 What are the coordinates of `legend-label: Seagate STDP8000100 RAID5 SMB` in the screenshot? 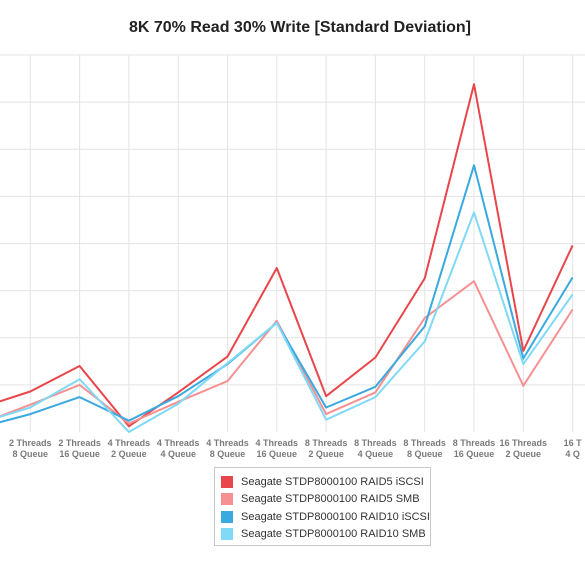 It's located at (330, 499).